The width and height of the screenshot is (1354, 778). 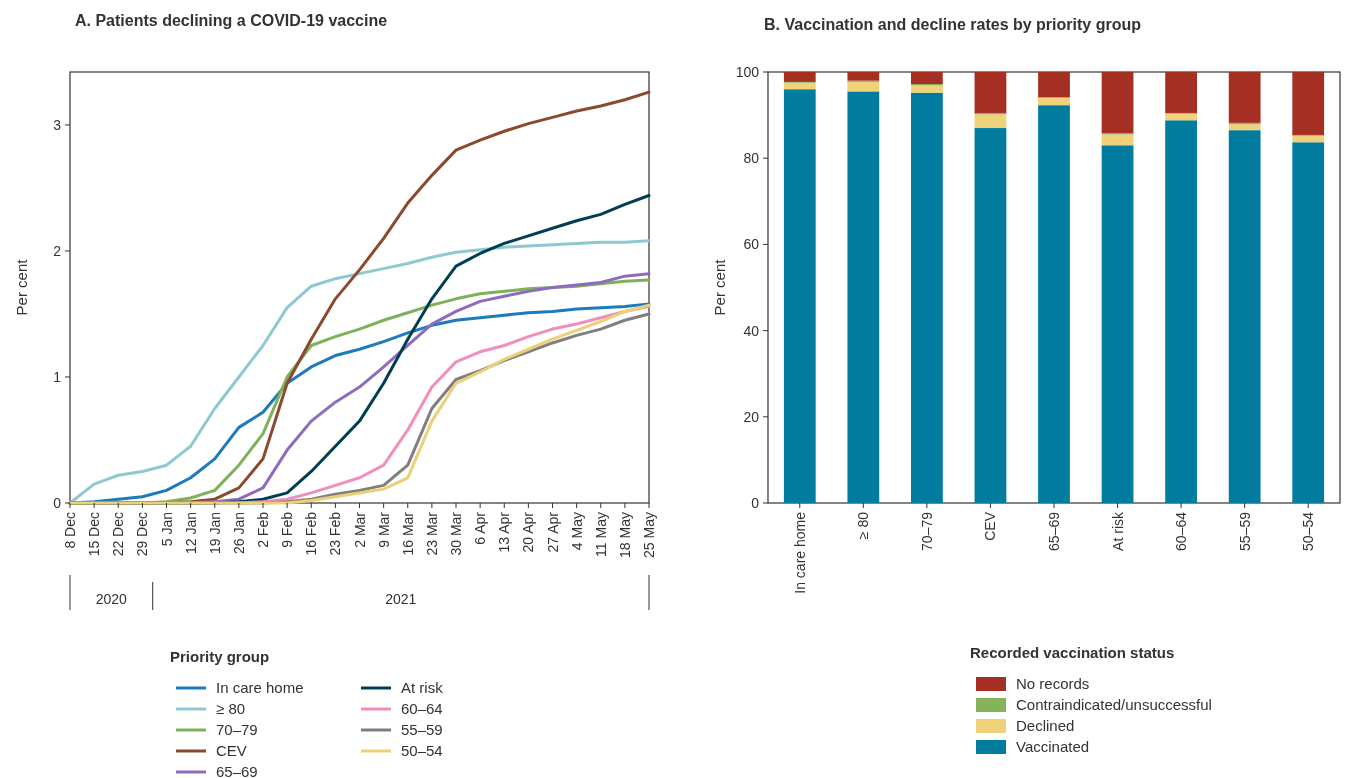 I want to click on y-tick-label: 100, so click(x=747, y=71).